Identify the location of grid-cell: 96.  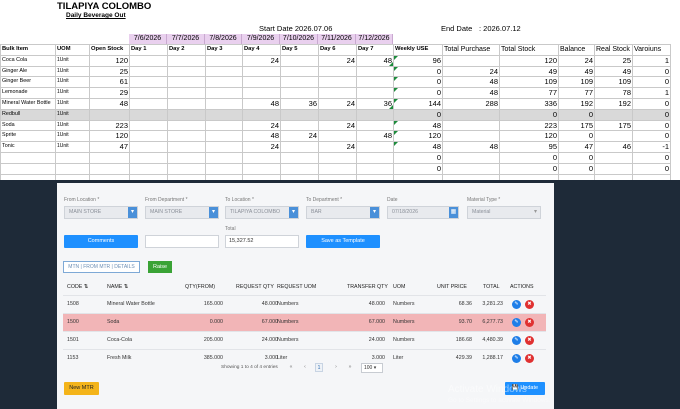
(418, 60).